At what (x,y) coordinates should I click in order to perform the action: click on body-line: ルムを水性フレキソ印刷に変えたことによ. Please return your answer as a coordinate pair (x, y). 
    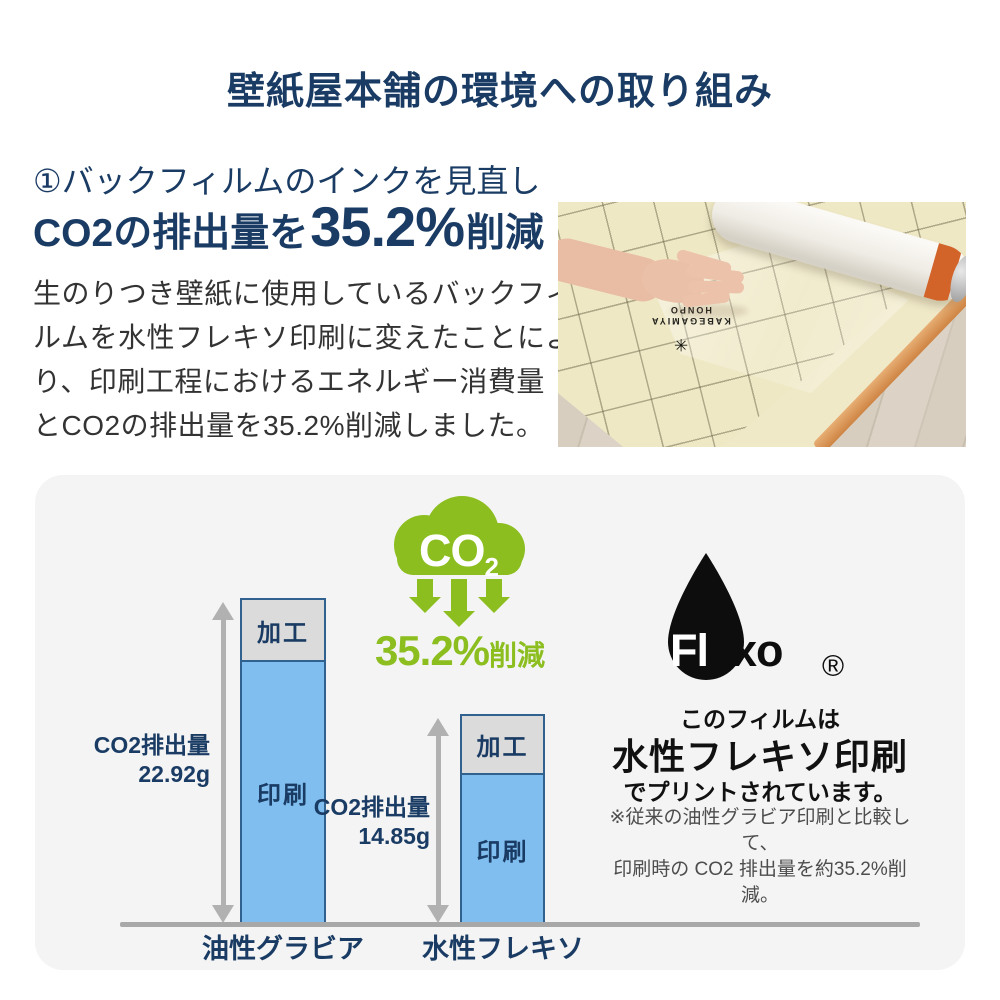
    Looking at the image, I should click on (303, 337).